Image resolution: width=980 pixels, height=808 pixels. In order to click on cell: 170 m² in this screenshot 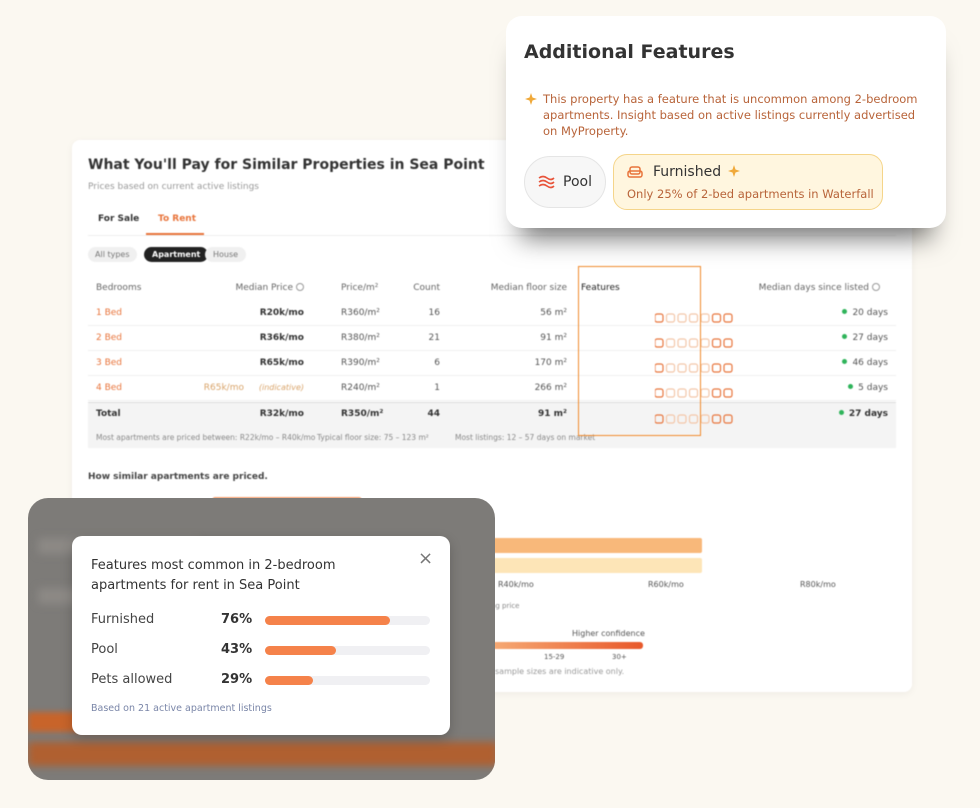, I will do `click(551, 363)`.